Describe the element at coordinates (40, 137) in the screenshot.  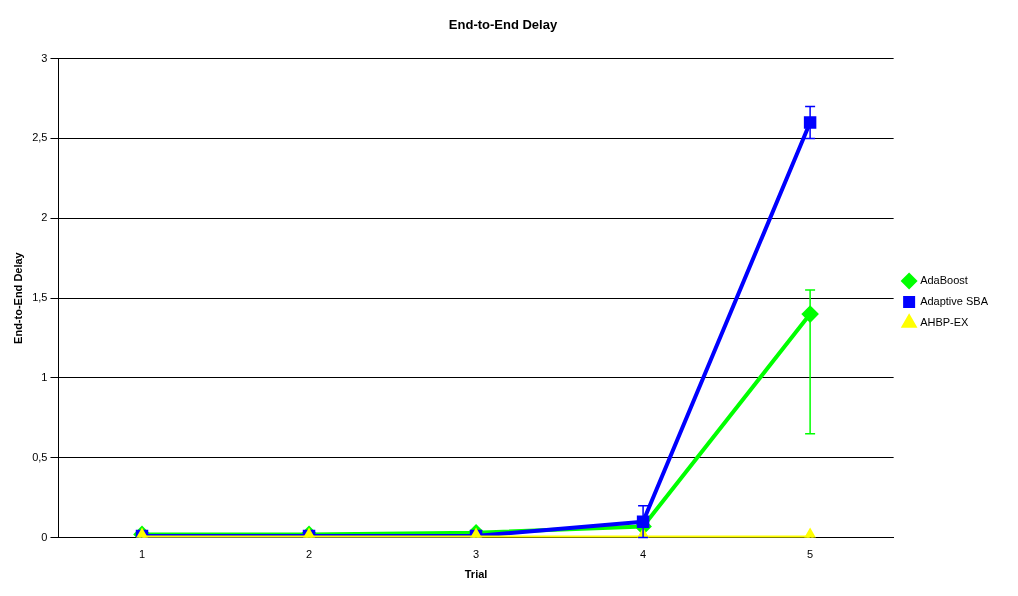
I see `y-tick-label: 2,5` at that location.